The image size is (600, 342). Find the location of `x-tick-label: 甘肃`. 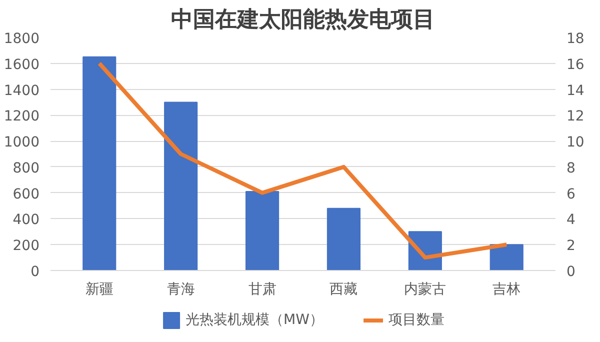

x-tick-label: 甘肃 is located at coordinates (262, 290).